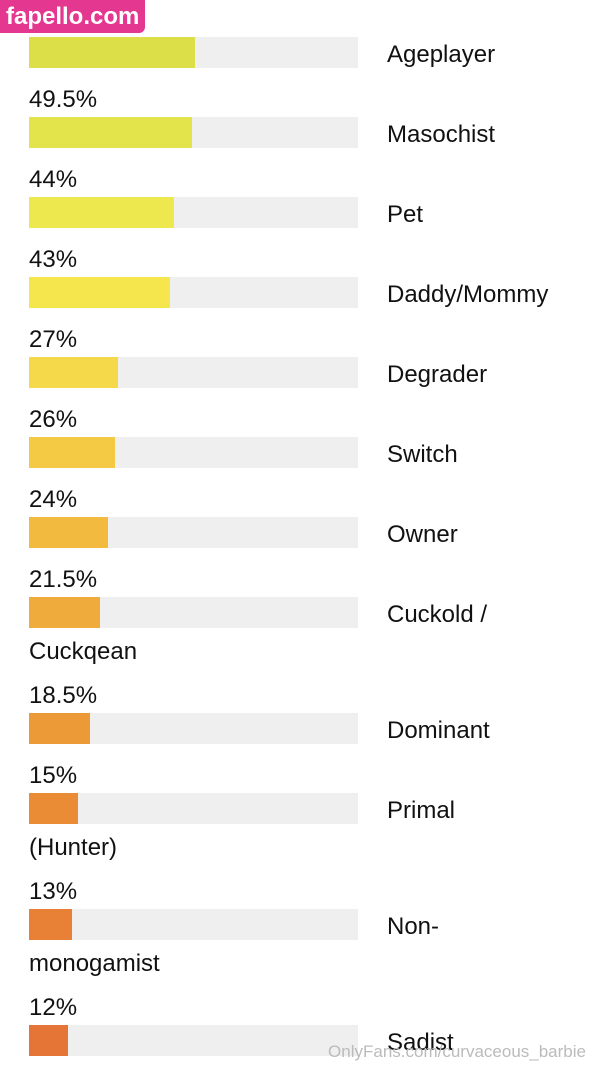 Image resolution: width=592 pixels, height=1067 pixels. I want to click on percent-value: 43%, so click(53, 259).